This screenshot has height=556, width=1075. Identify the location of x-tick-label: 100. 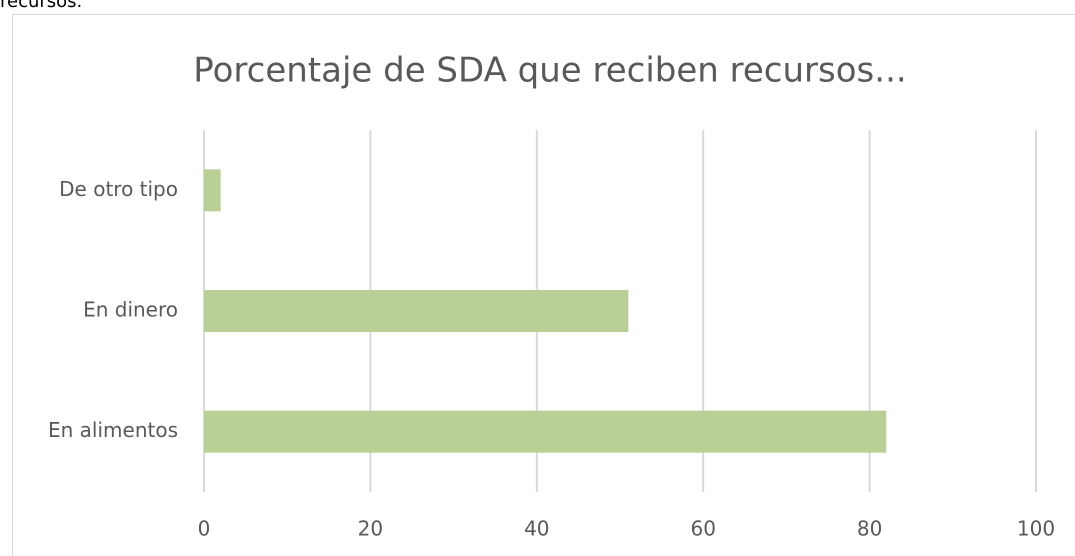
(1036, 529).